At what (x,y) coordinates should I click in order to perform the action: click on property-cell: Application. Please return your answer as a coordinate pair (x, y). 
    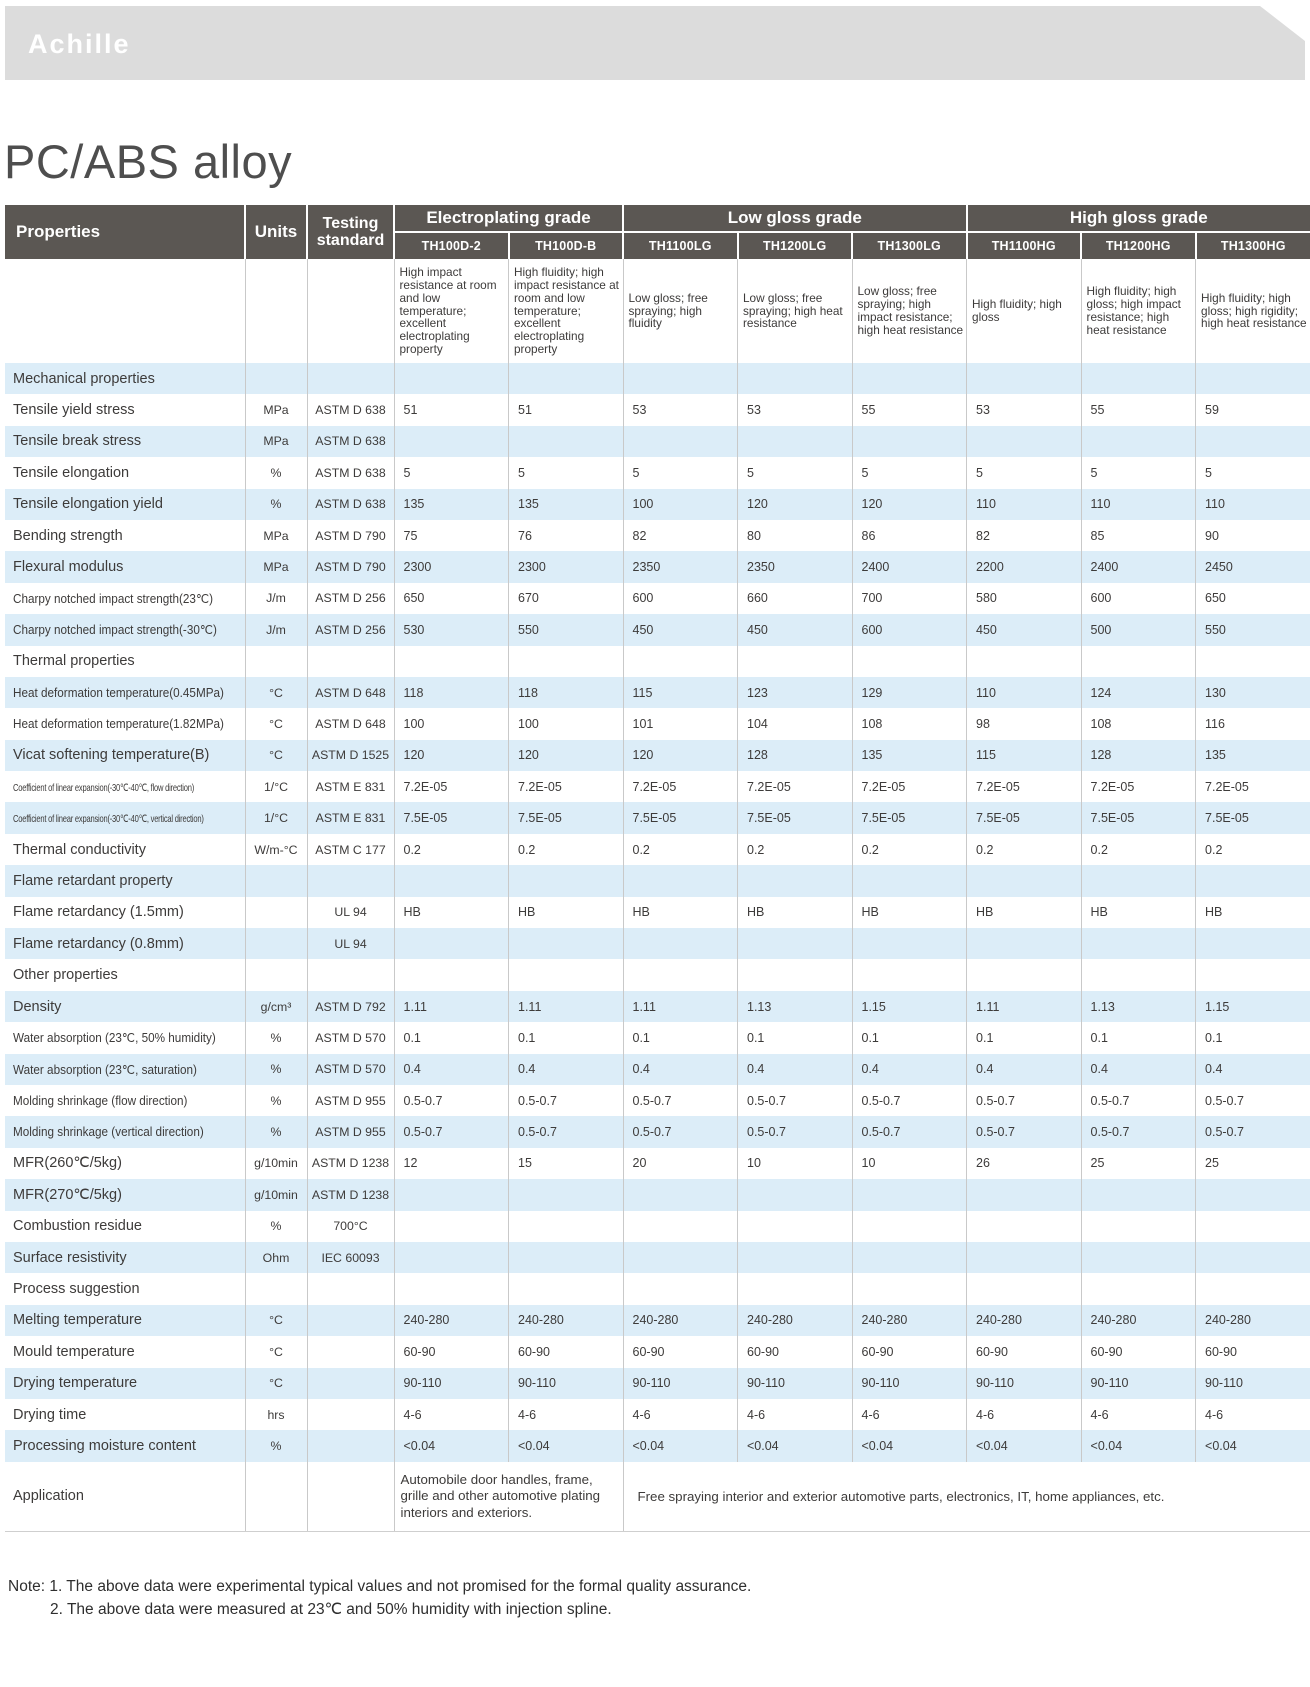
    Looking at the image, I should click on (125, 1497).